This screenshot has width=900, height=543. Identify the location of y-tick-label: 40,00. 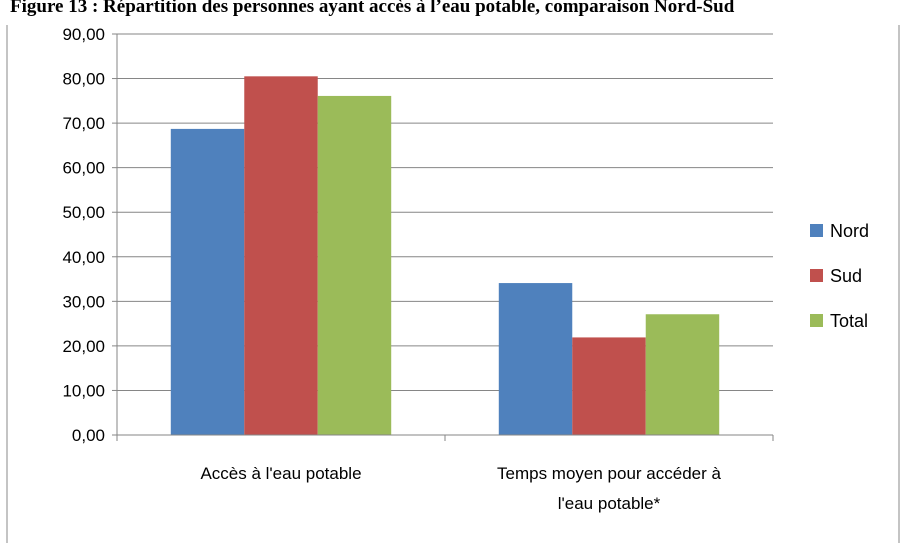
(83, 257).